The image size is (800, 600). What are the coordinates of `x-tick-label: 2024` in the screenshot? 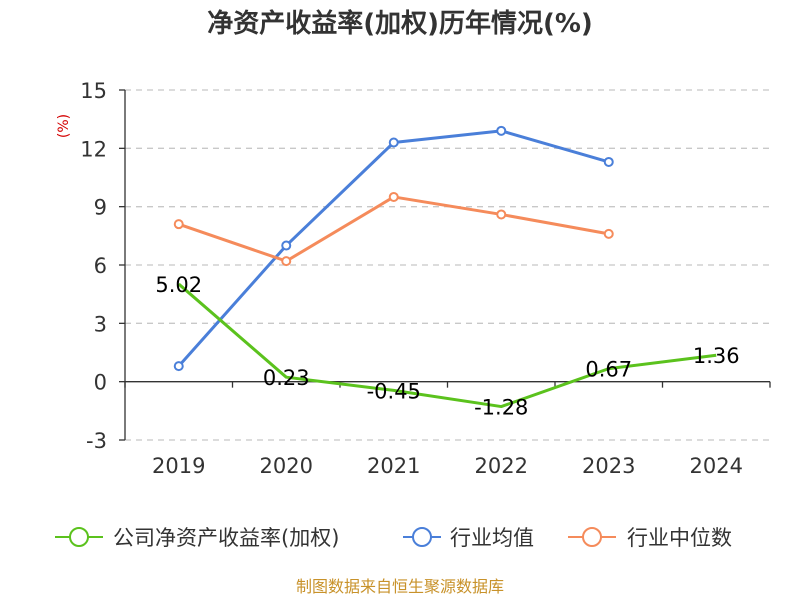 It's located at (716, 466).